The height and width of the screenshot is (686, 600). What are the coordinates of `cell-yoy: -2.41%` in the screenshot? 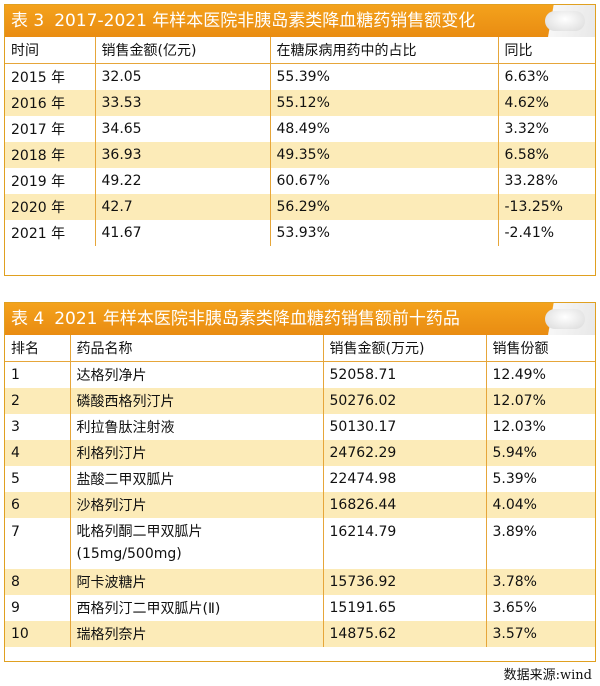 It's located at (546, 233).